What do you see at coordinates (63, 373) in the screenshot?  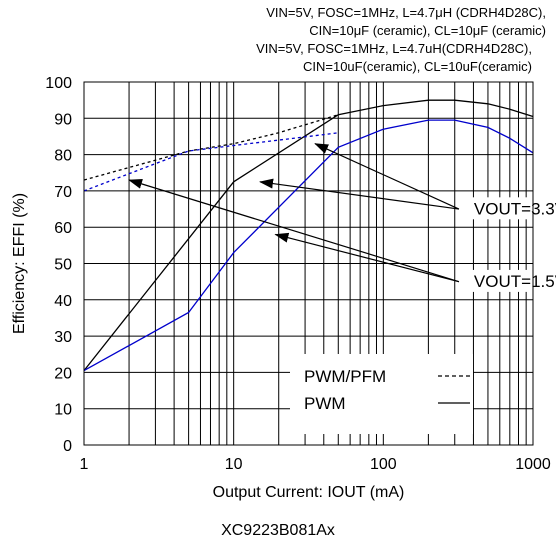 I see `y-tick-label: 20` at bounding box center [63, 373].